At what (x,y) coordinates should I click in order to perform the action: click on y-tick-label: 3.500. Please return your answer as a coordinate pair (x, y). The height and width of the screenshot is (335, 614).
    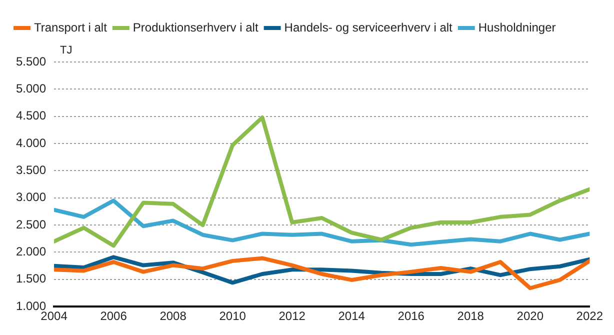
    Looking at the image, I should click on (31, 170).